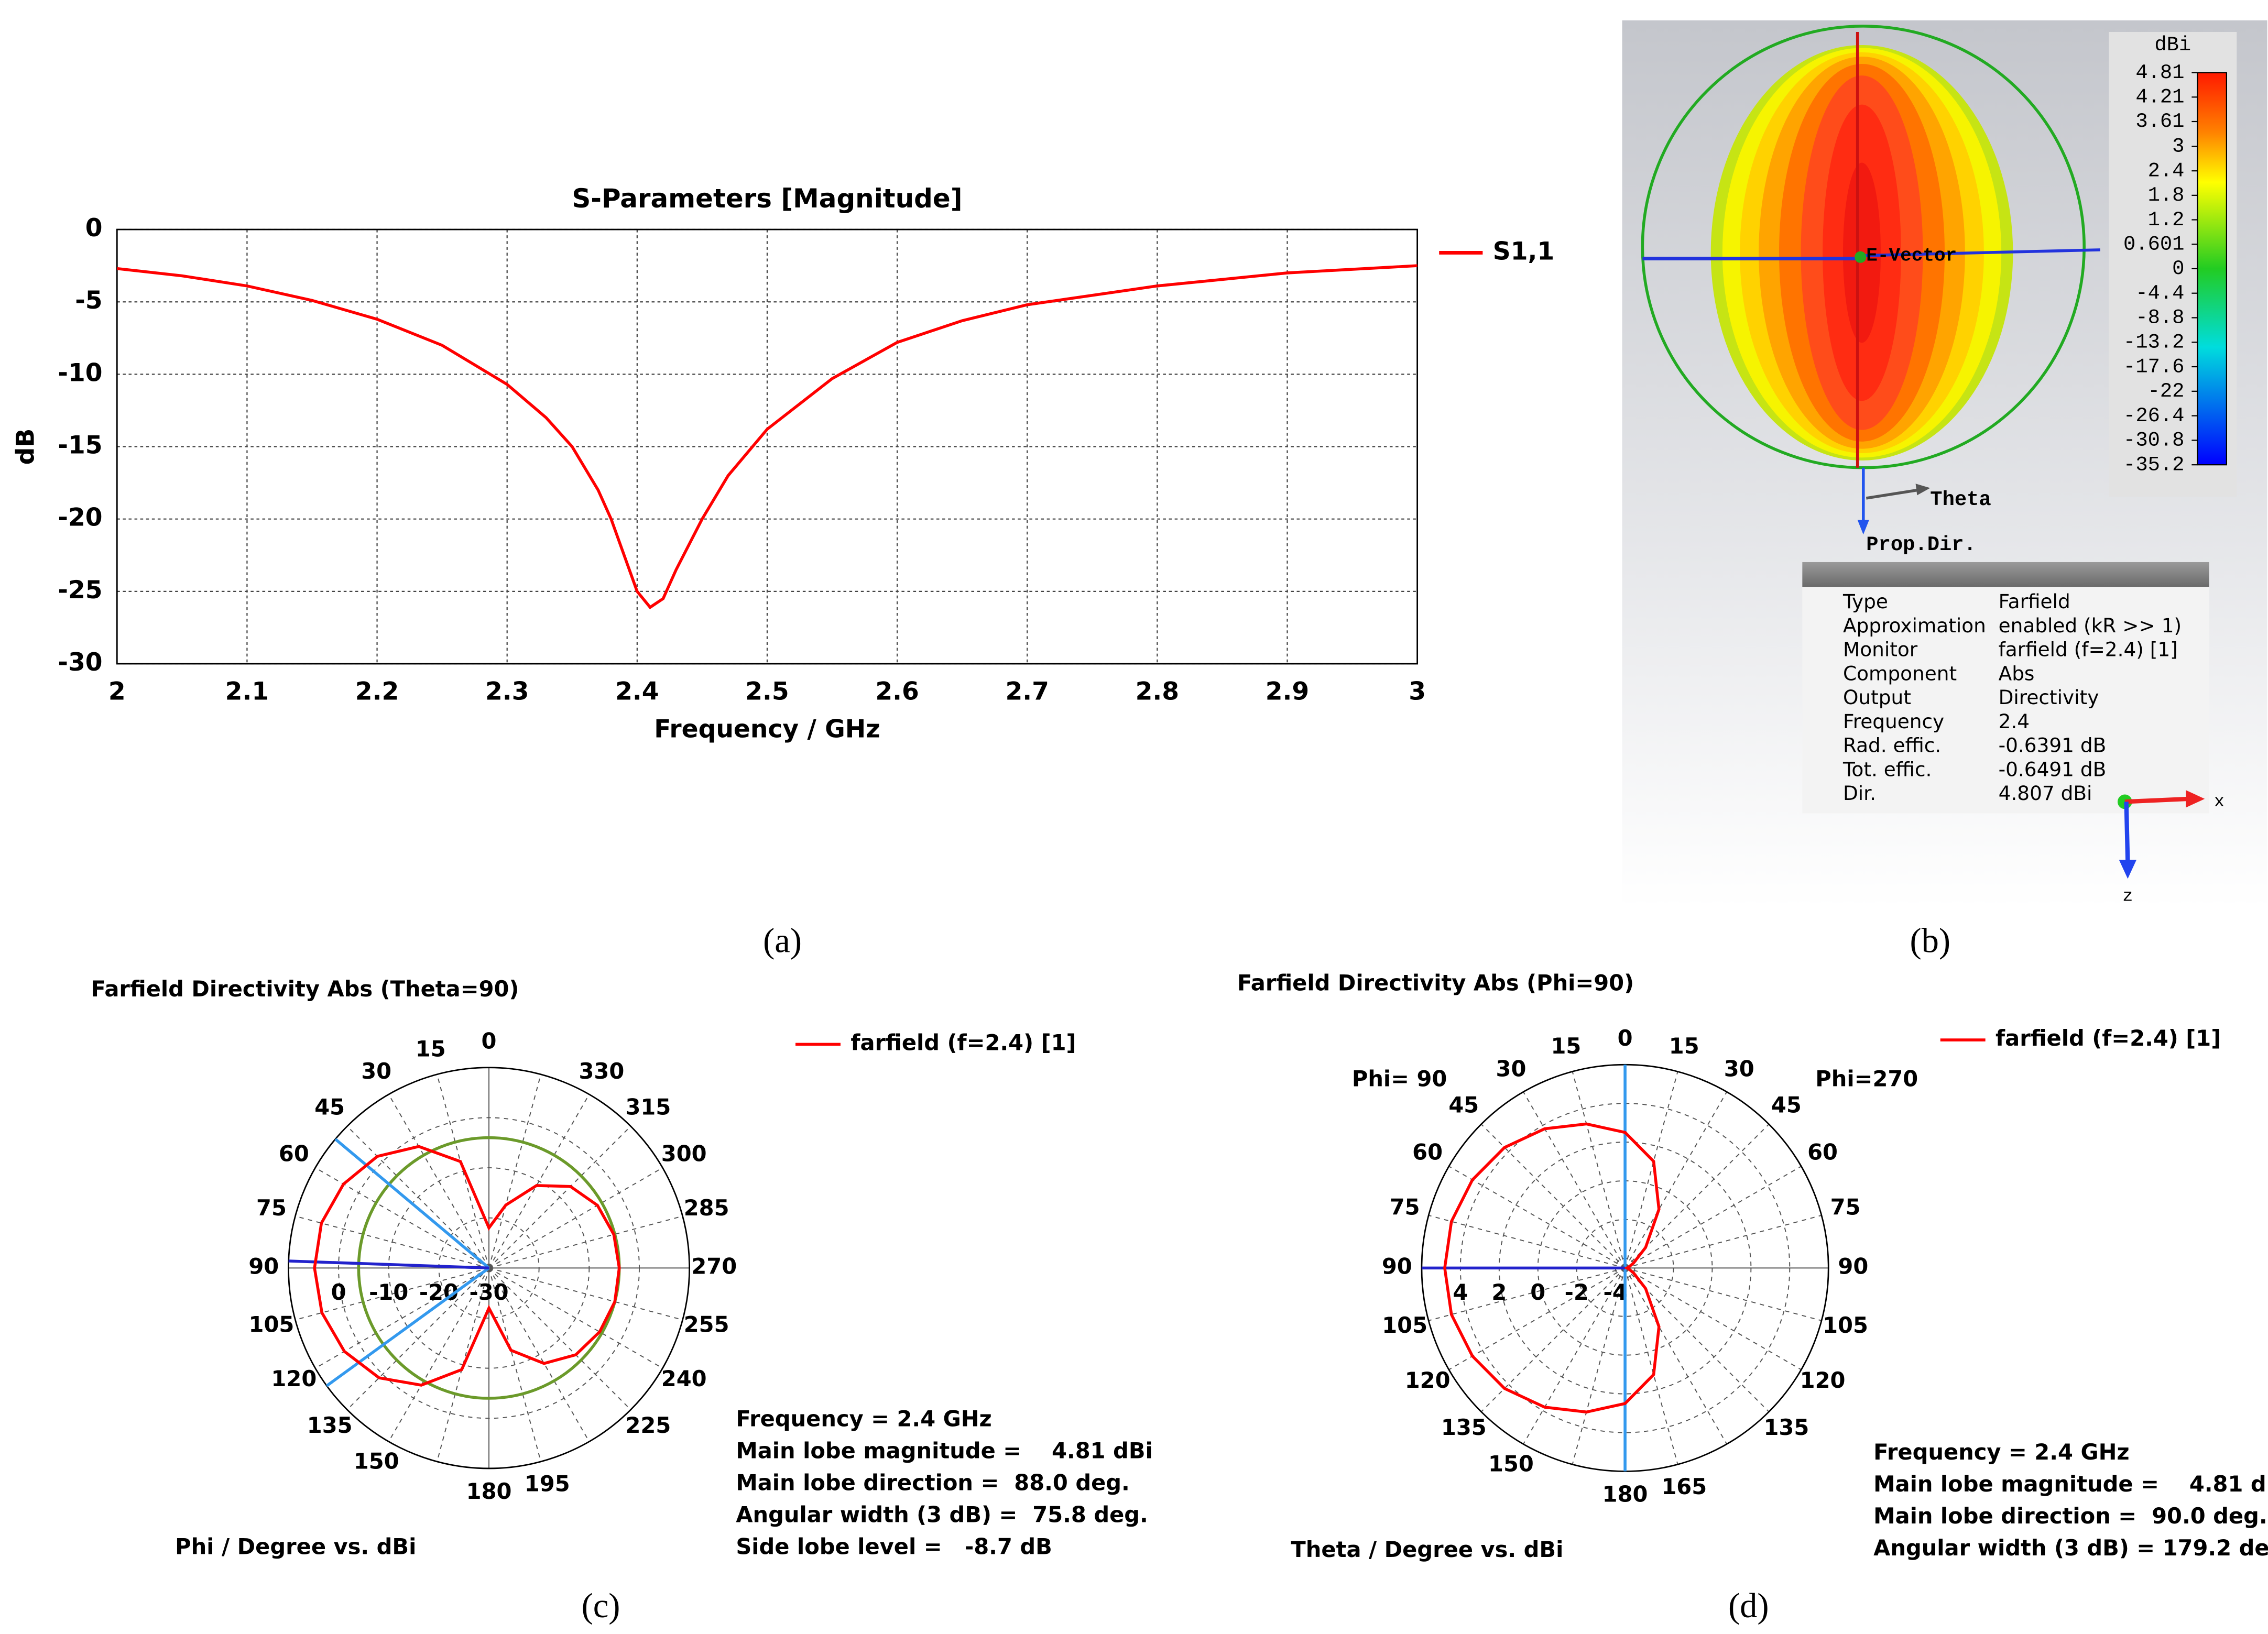 The height and width of the screenshot is (1634, 2268). Describe the element at coordinates (2159, 318) in the screenshot. I see `colorbar-tick-label: -8.8` at that location.